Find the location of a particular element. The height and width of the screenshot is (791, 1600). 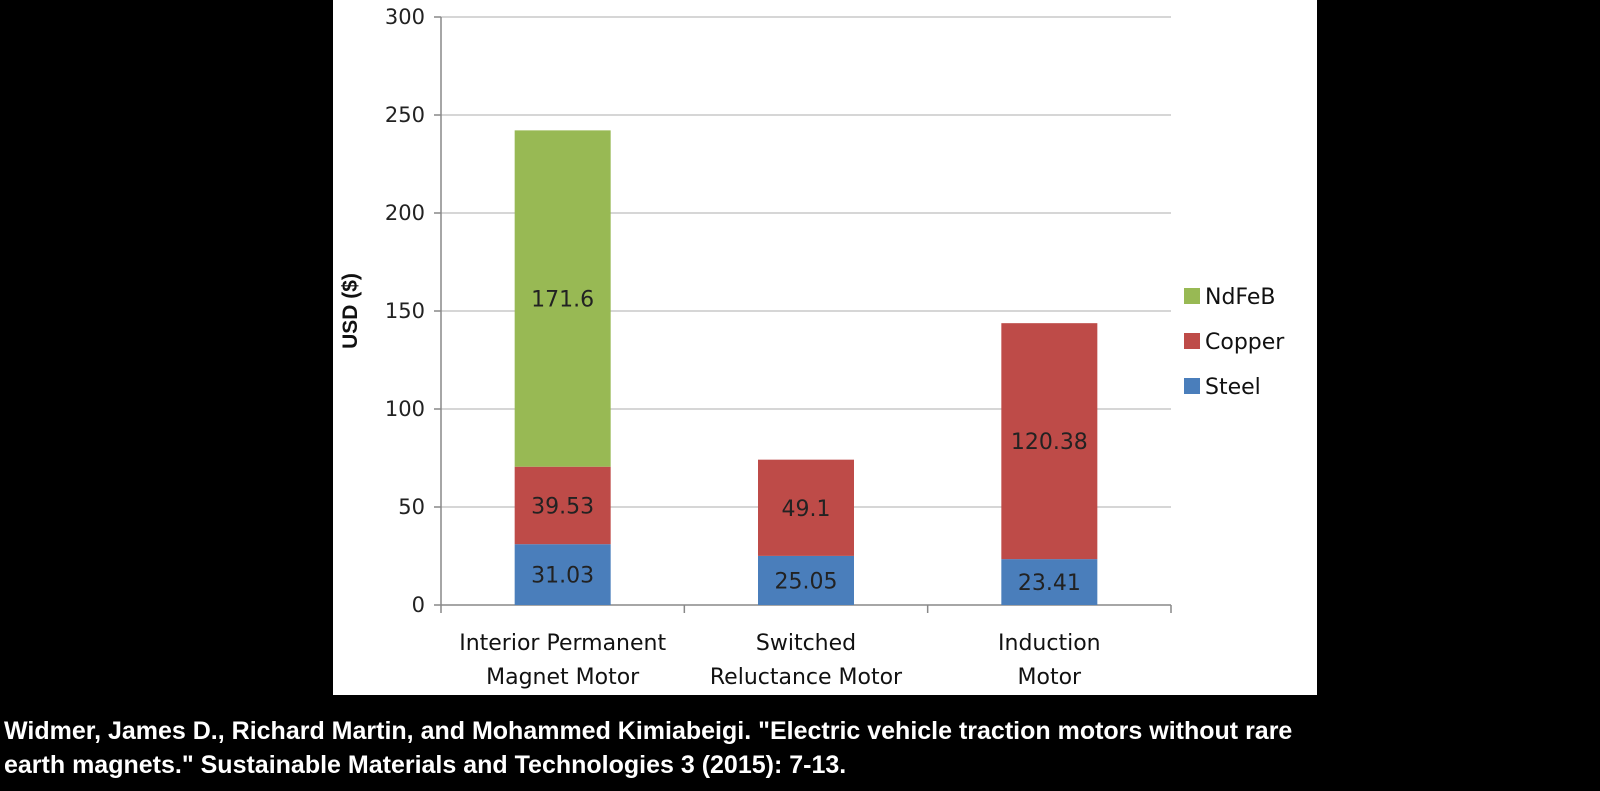

x-category-label: Interior Permanent is located at coordinates (562, 643).